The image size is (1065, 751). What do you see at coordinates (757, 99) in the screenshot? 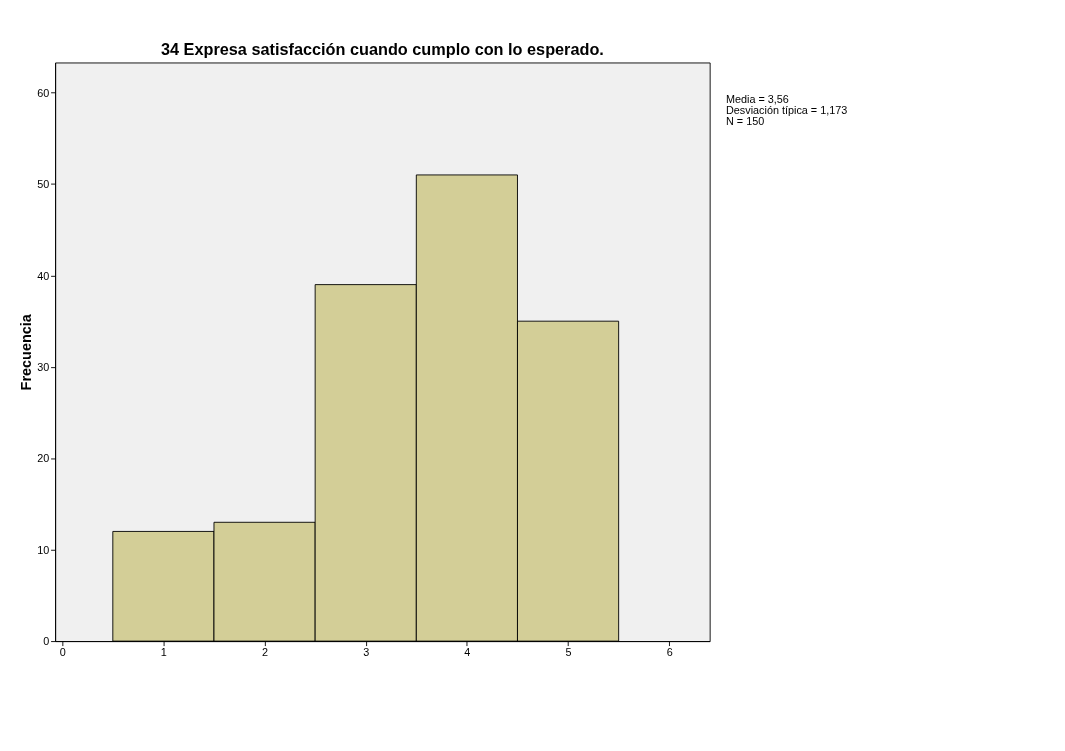
I see `text: Media = 3,56` at bounding box center [757, 99].